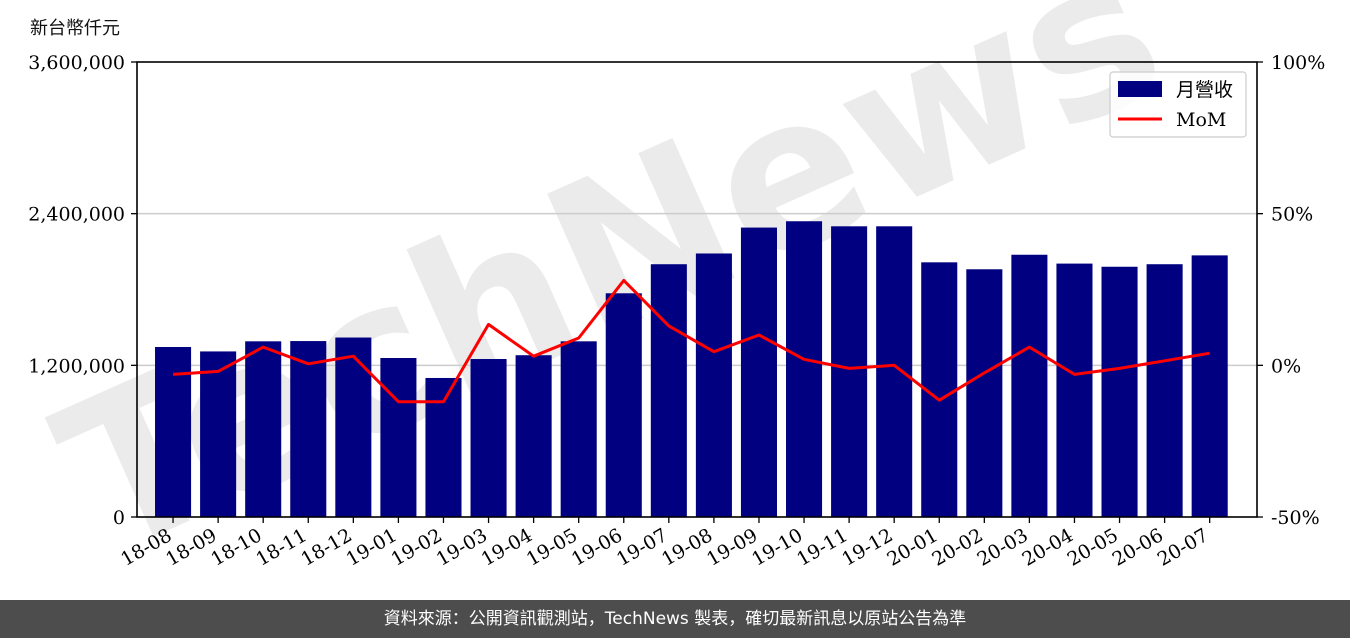 The height and width of the screenshot is (638, 1350). I want to click on x-tick-label: 18-12, so click(326, 547).